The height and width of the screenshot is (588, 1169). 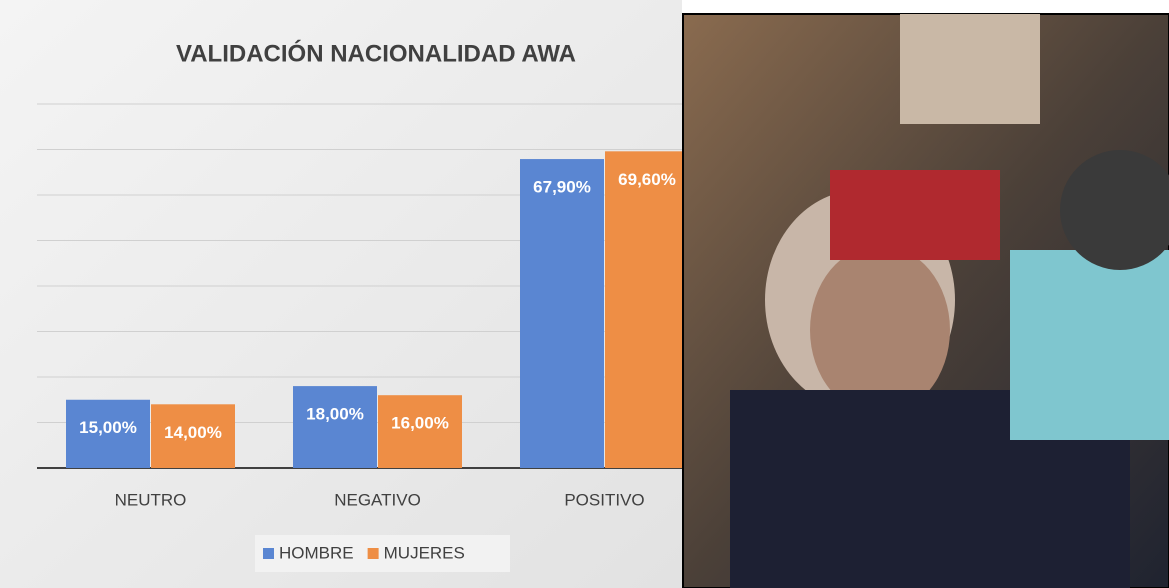 I want to click on value-label: 16,00%, so click(x=420, y=423).